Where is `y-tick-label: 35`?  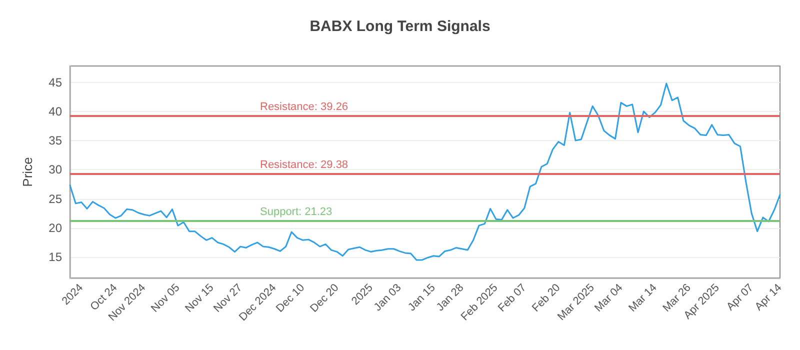
y-tick-label: 35 is located at coordinates (55, 141).